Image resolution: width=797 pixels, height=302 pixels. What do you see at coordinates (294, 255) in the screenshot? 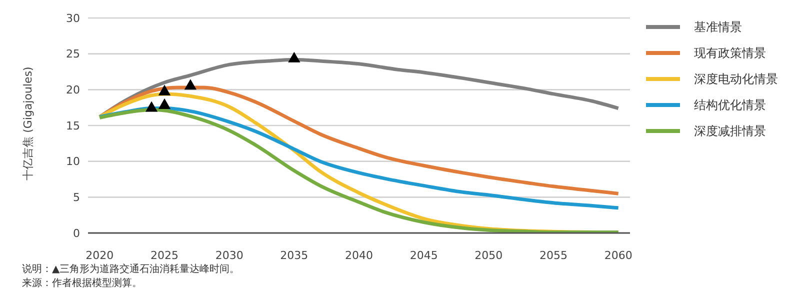
I see `x-tick-label: 2035` at bounding box center [294, 255].